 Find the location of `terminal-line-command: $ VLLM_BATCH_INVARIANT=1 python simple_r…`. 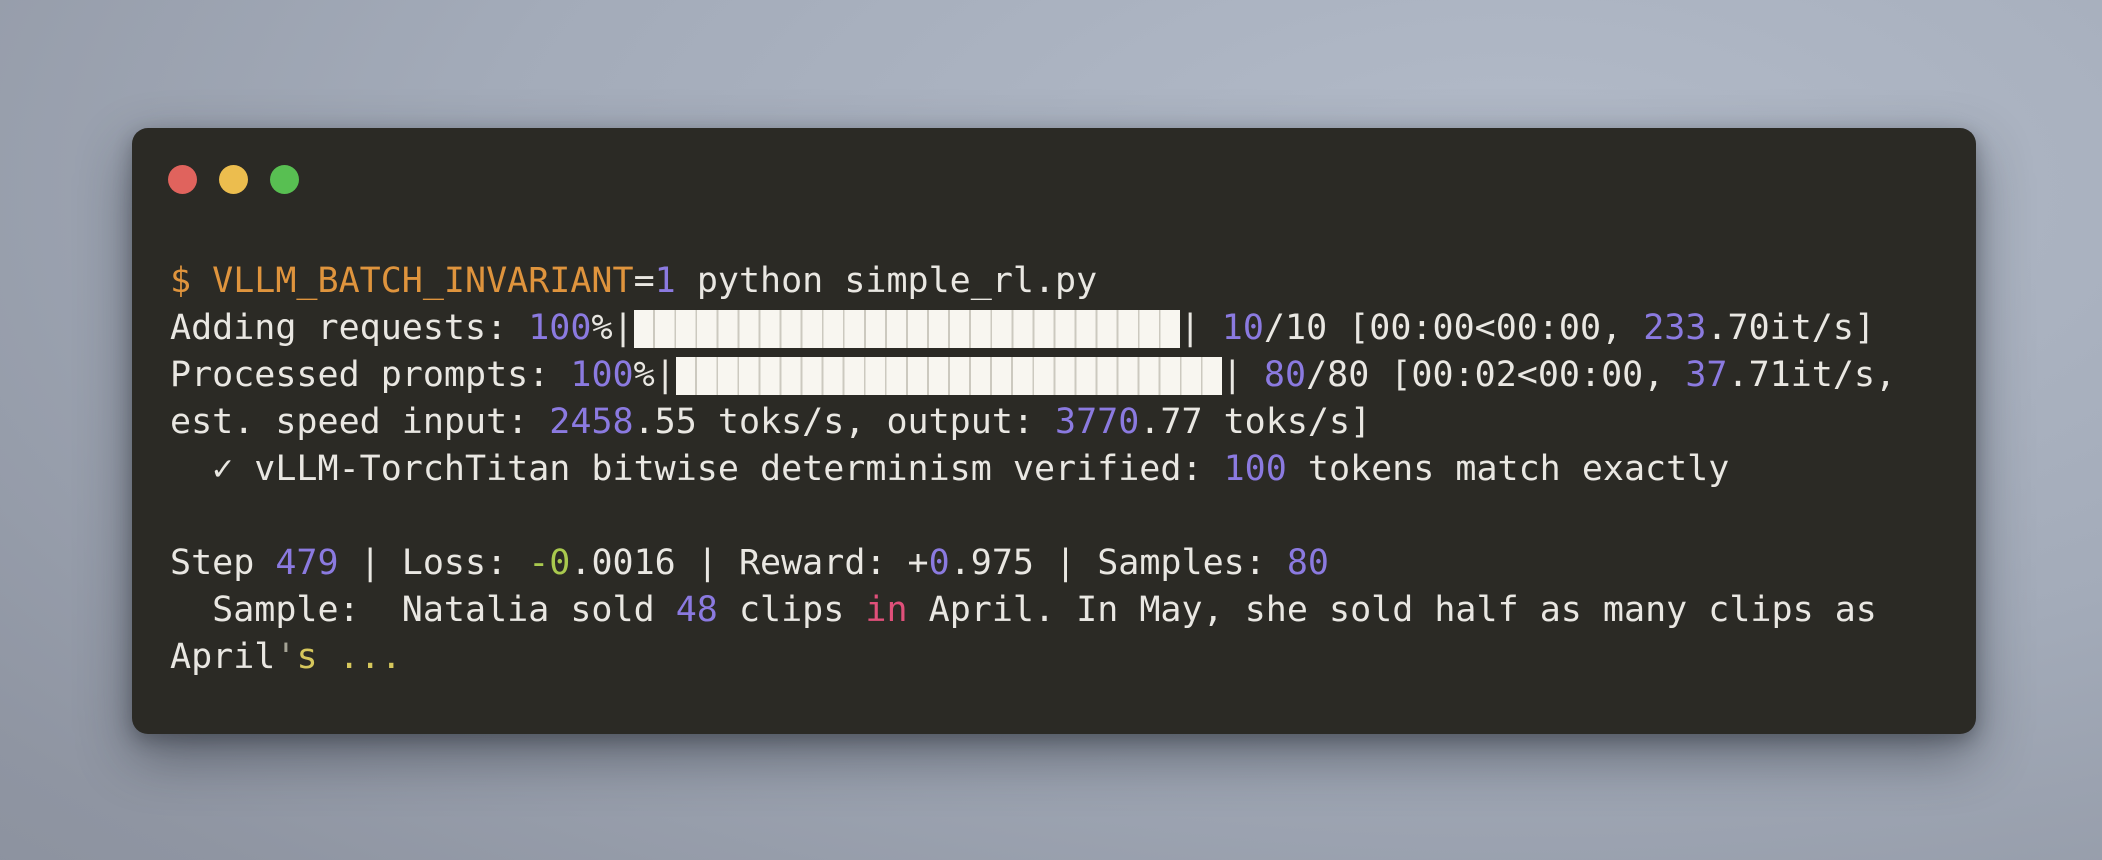

terminal-line-command: $ VLLM_BATCH_INVARIANT=1 python simple_r… is located at coordinates (634, 281).